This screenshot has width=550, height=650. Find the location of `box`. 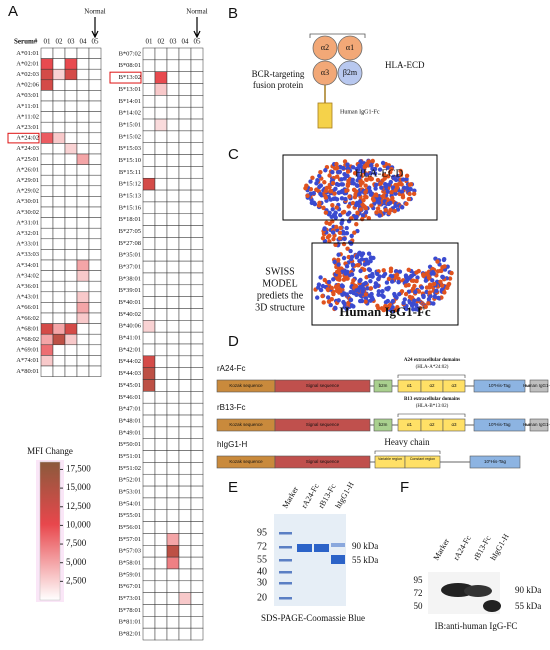

box is located at coordinates (385, 284).